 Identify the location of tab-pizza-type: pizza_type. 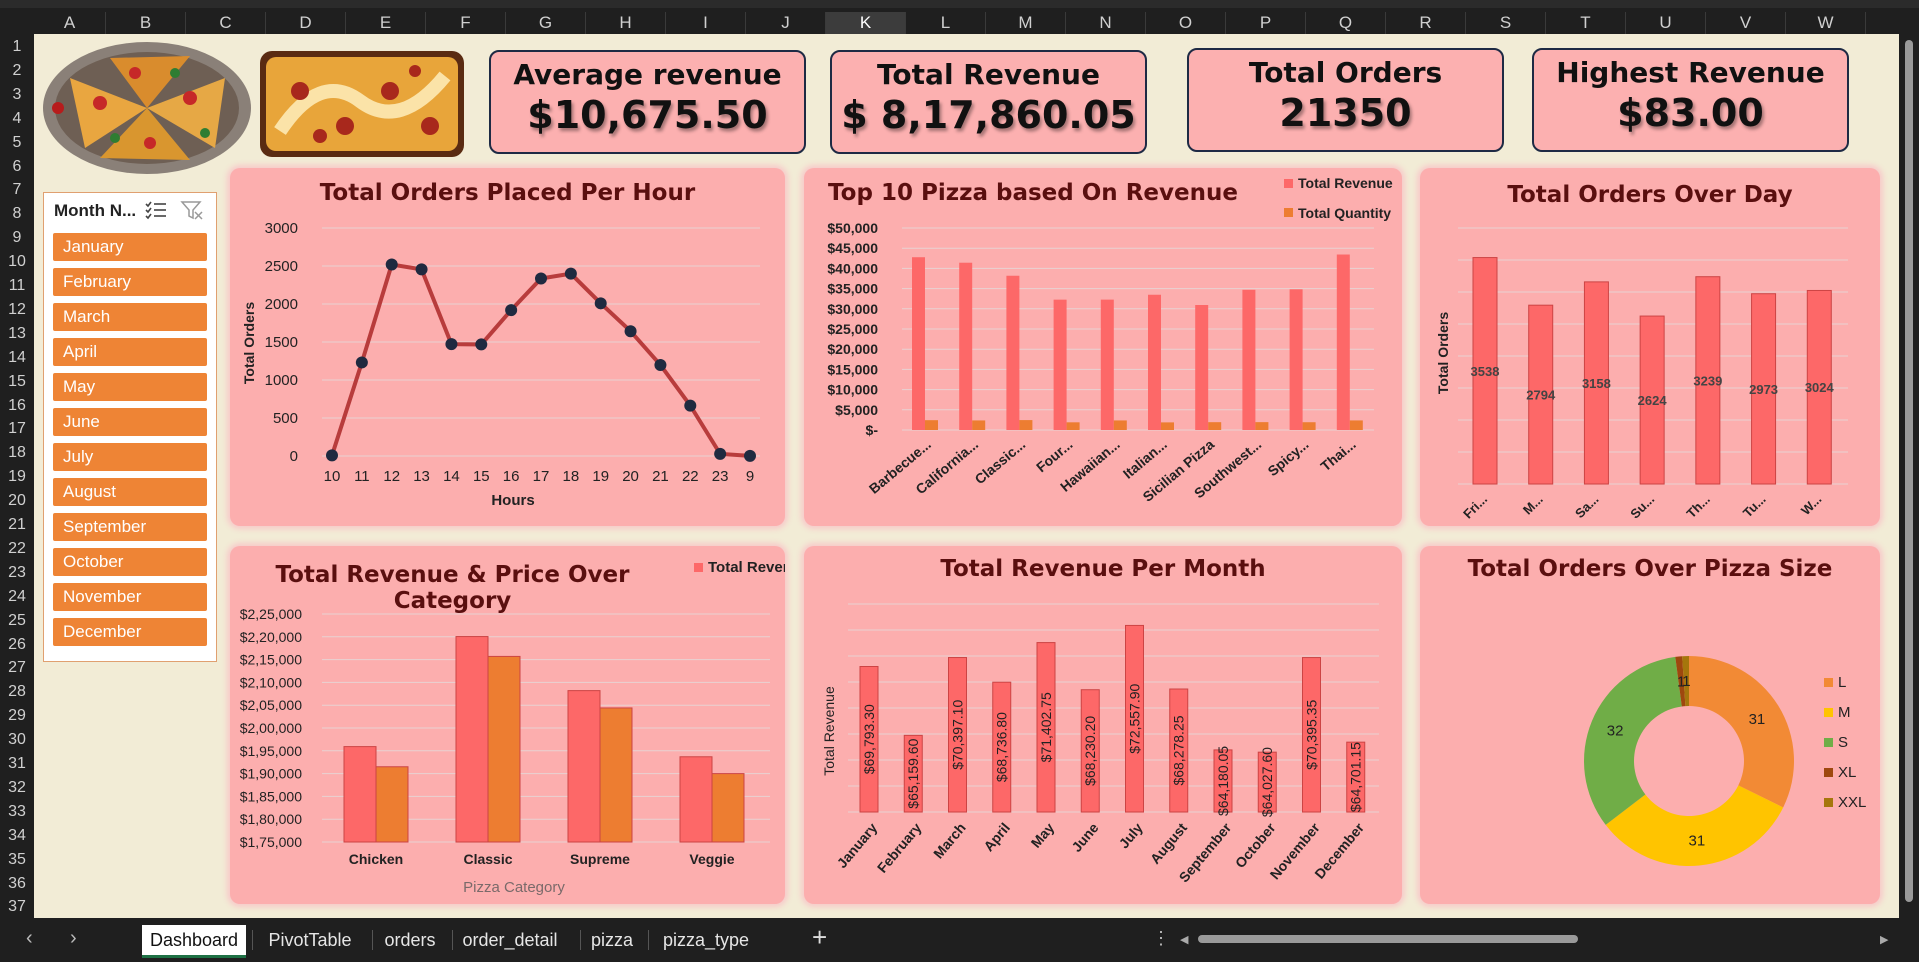
(706, 940).